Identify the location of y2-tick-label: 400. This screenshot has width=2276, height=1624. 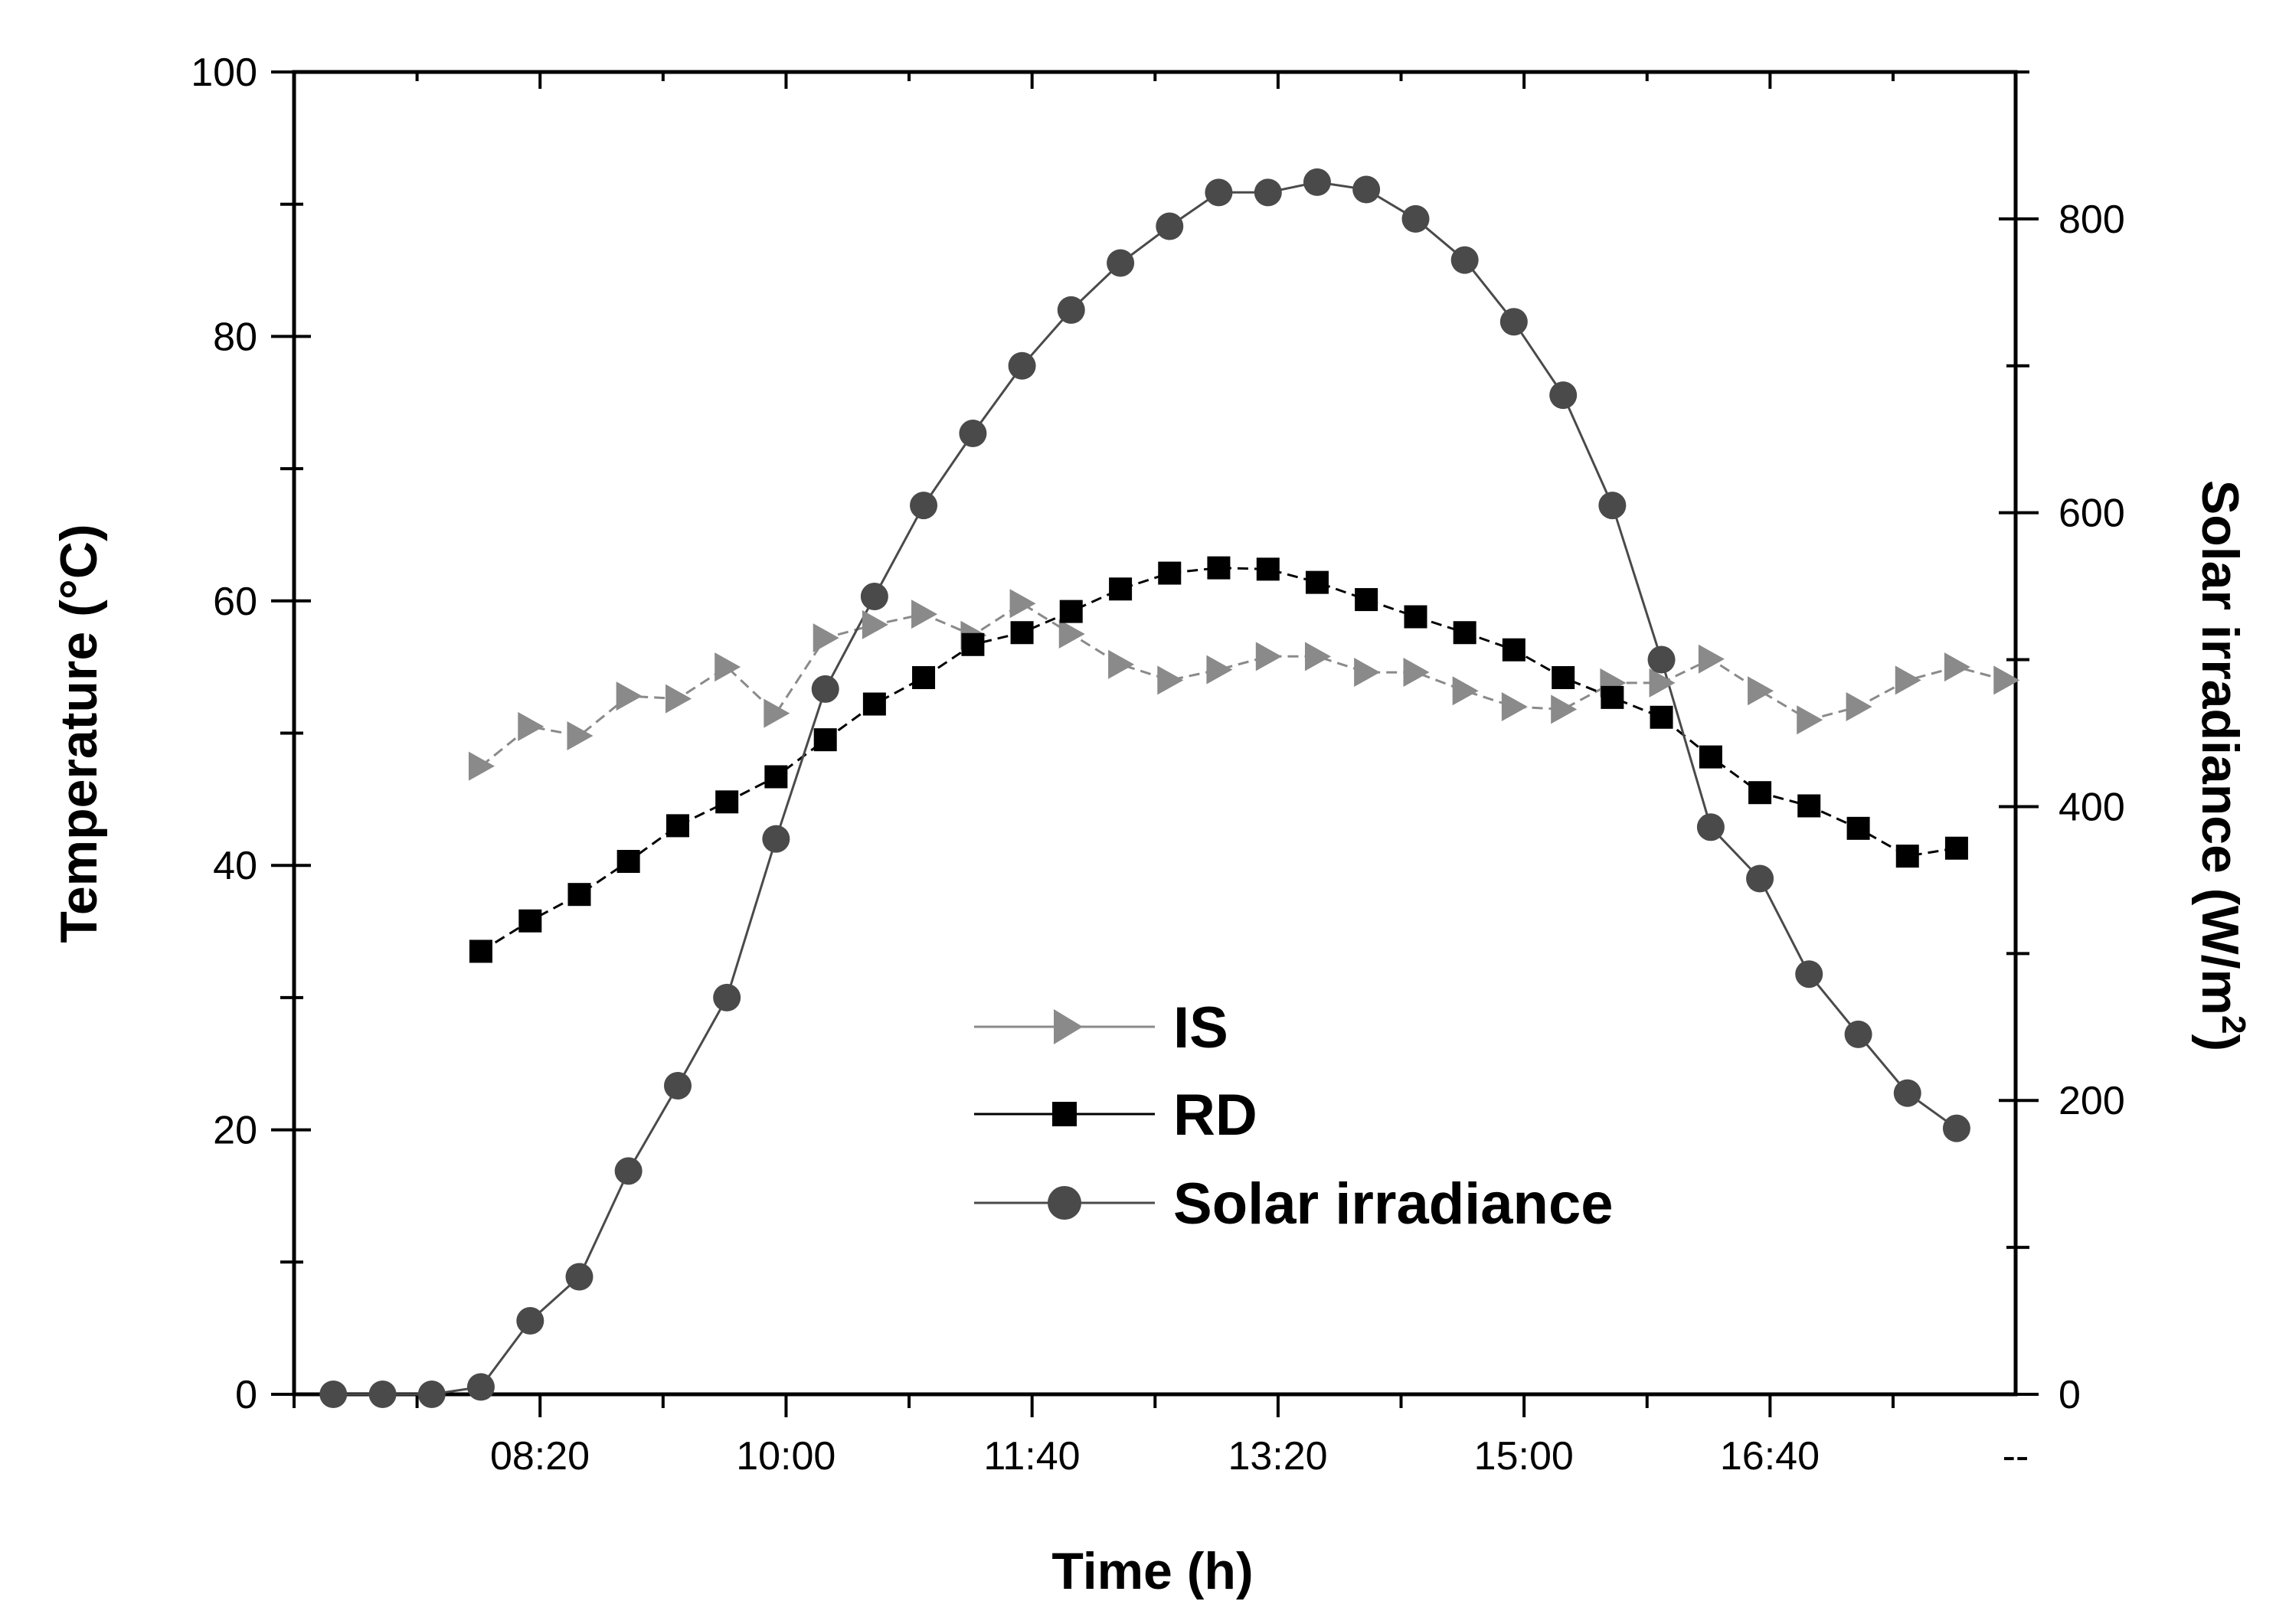
(2092, 807).